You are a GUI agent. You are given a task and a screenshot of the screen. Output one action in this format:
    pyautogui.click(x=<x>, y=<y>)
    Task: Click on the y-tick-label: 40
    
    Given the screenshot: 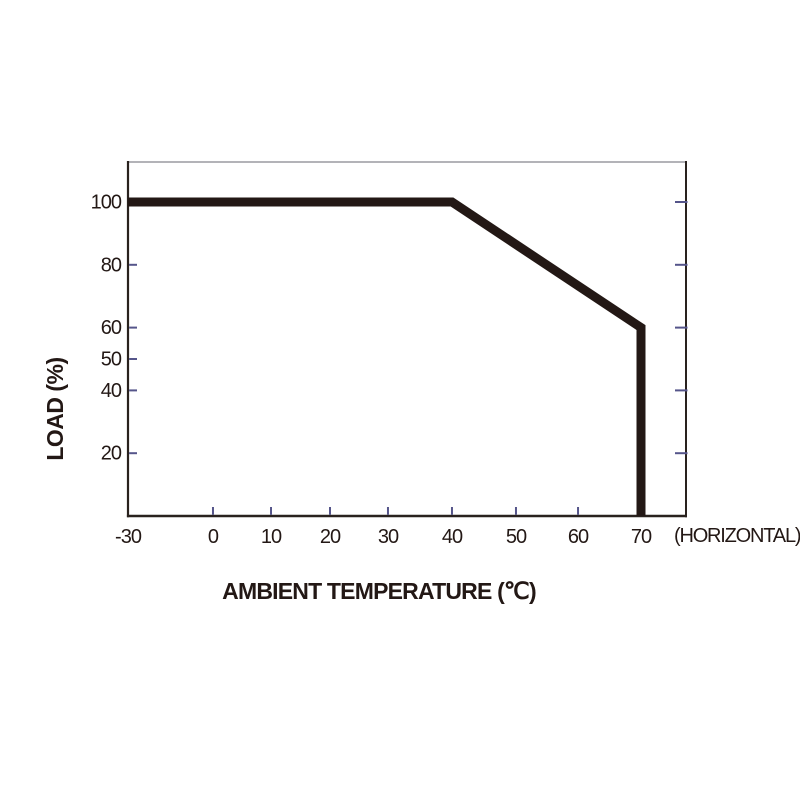 What is the action you would take?
    pyautogui.click(x=111, y=391)
    